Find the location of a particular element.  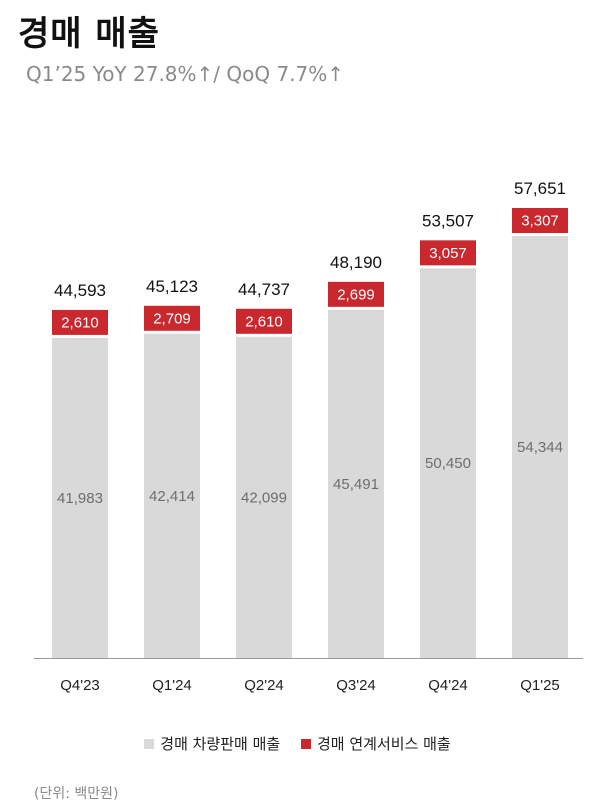

legend: 경매 차량판매 매출 경매 연계서비스 매출 is located at coordinates (297, 743).